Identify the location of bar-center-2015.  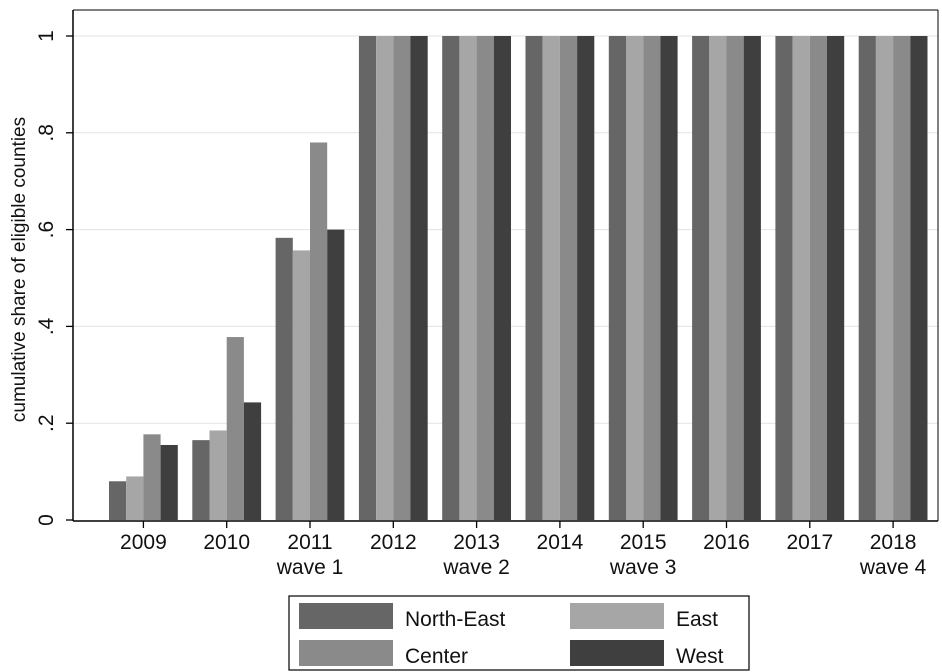
(652, 278).